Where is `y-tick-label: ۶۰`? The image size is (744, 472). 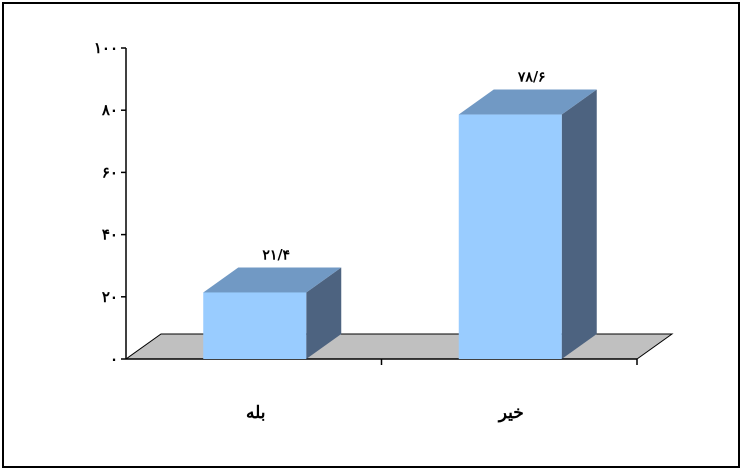 y-tick-label: ۶۰ is located at coordinates (110, 172).